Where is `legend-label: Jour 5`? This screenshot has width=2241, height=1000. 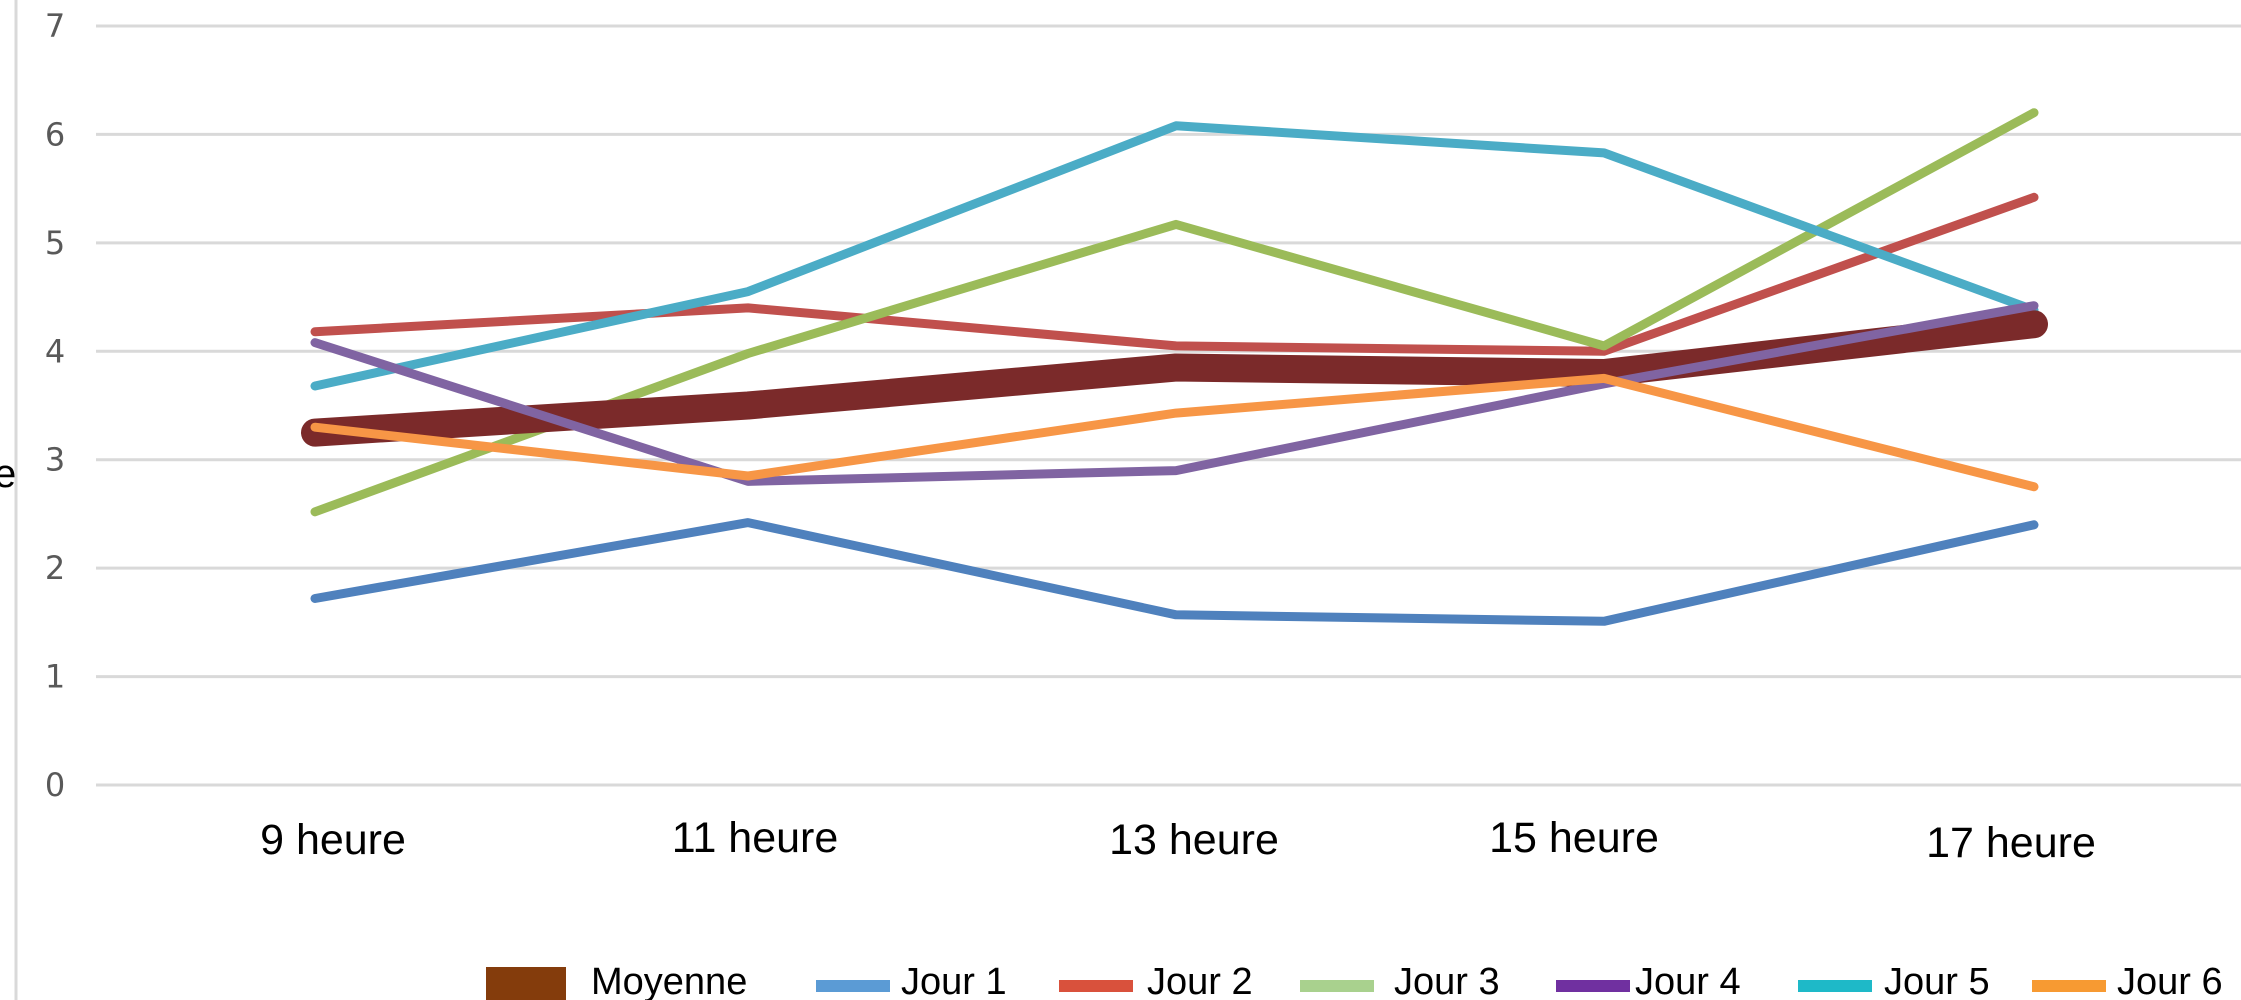 legend-label: Jour 5 is located at coordinates (1937, 980).